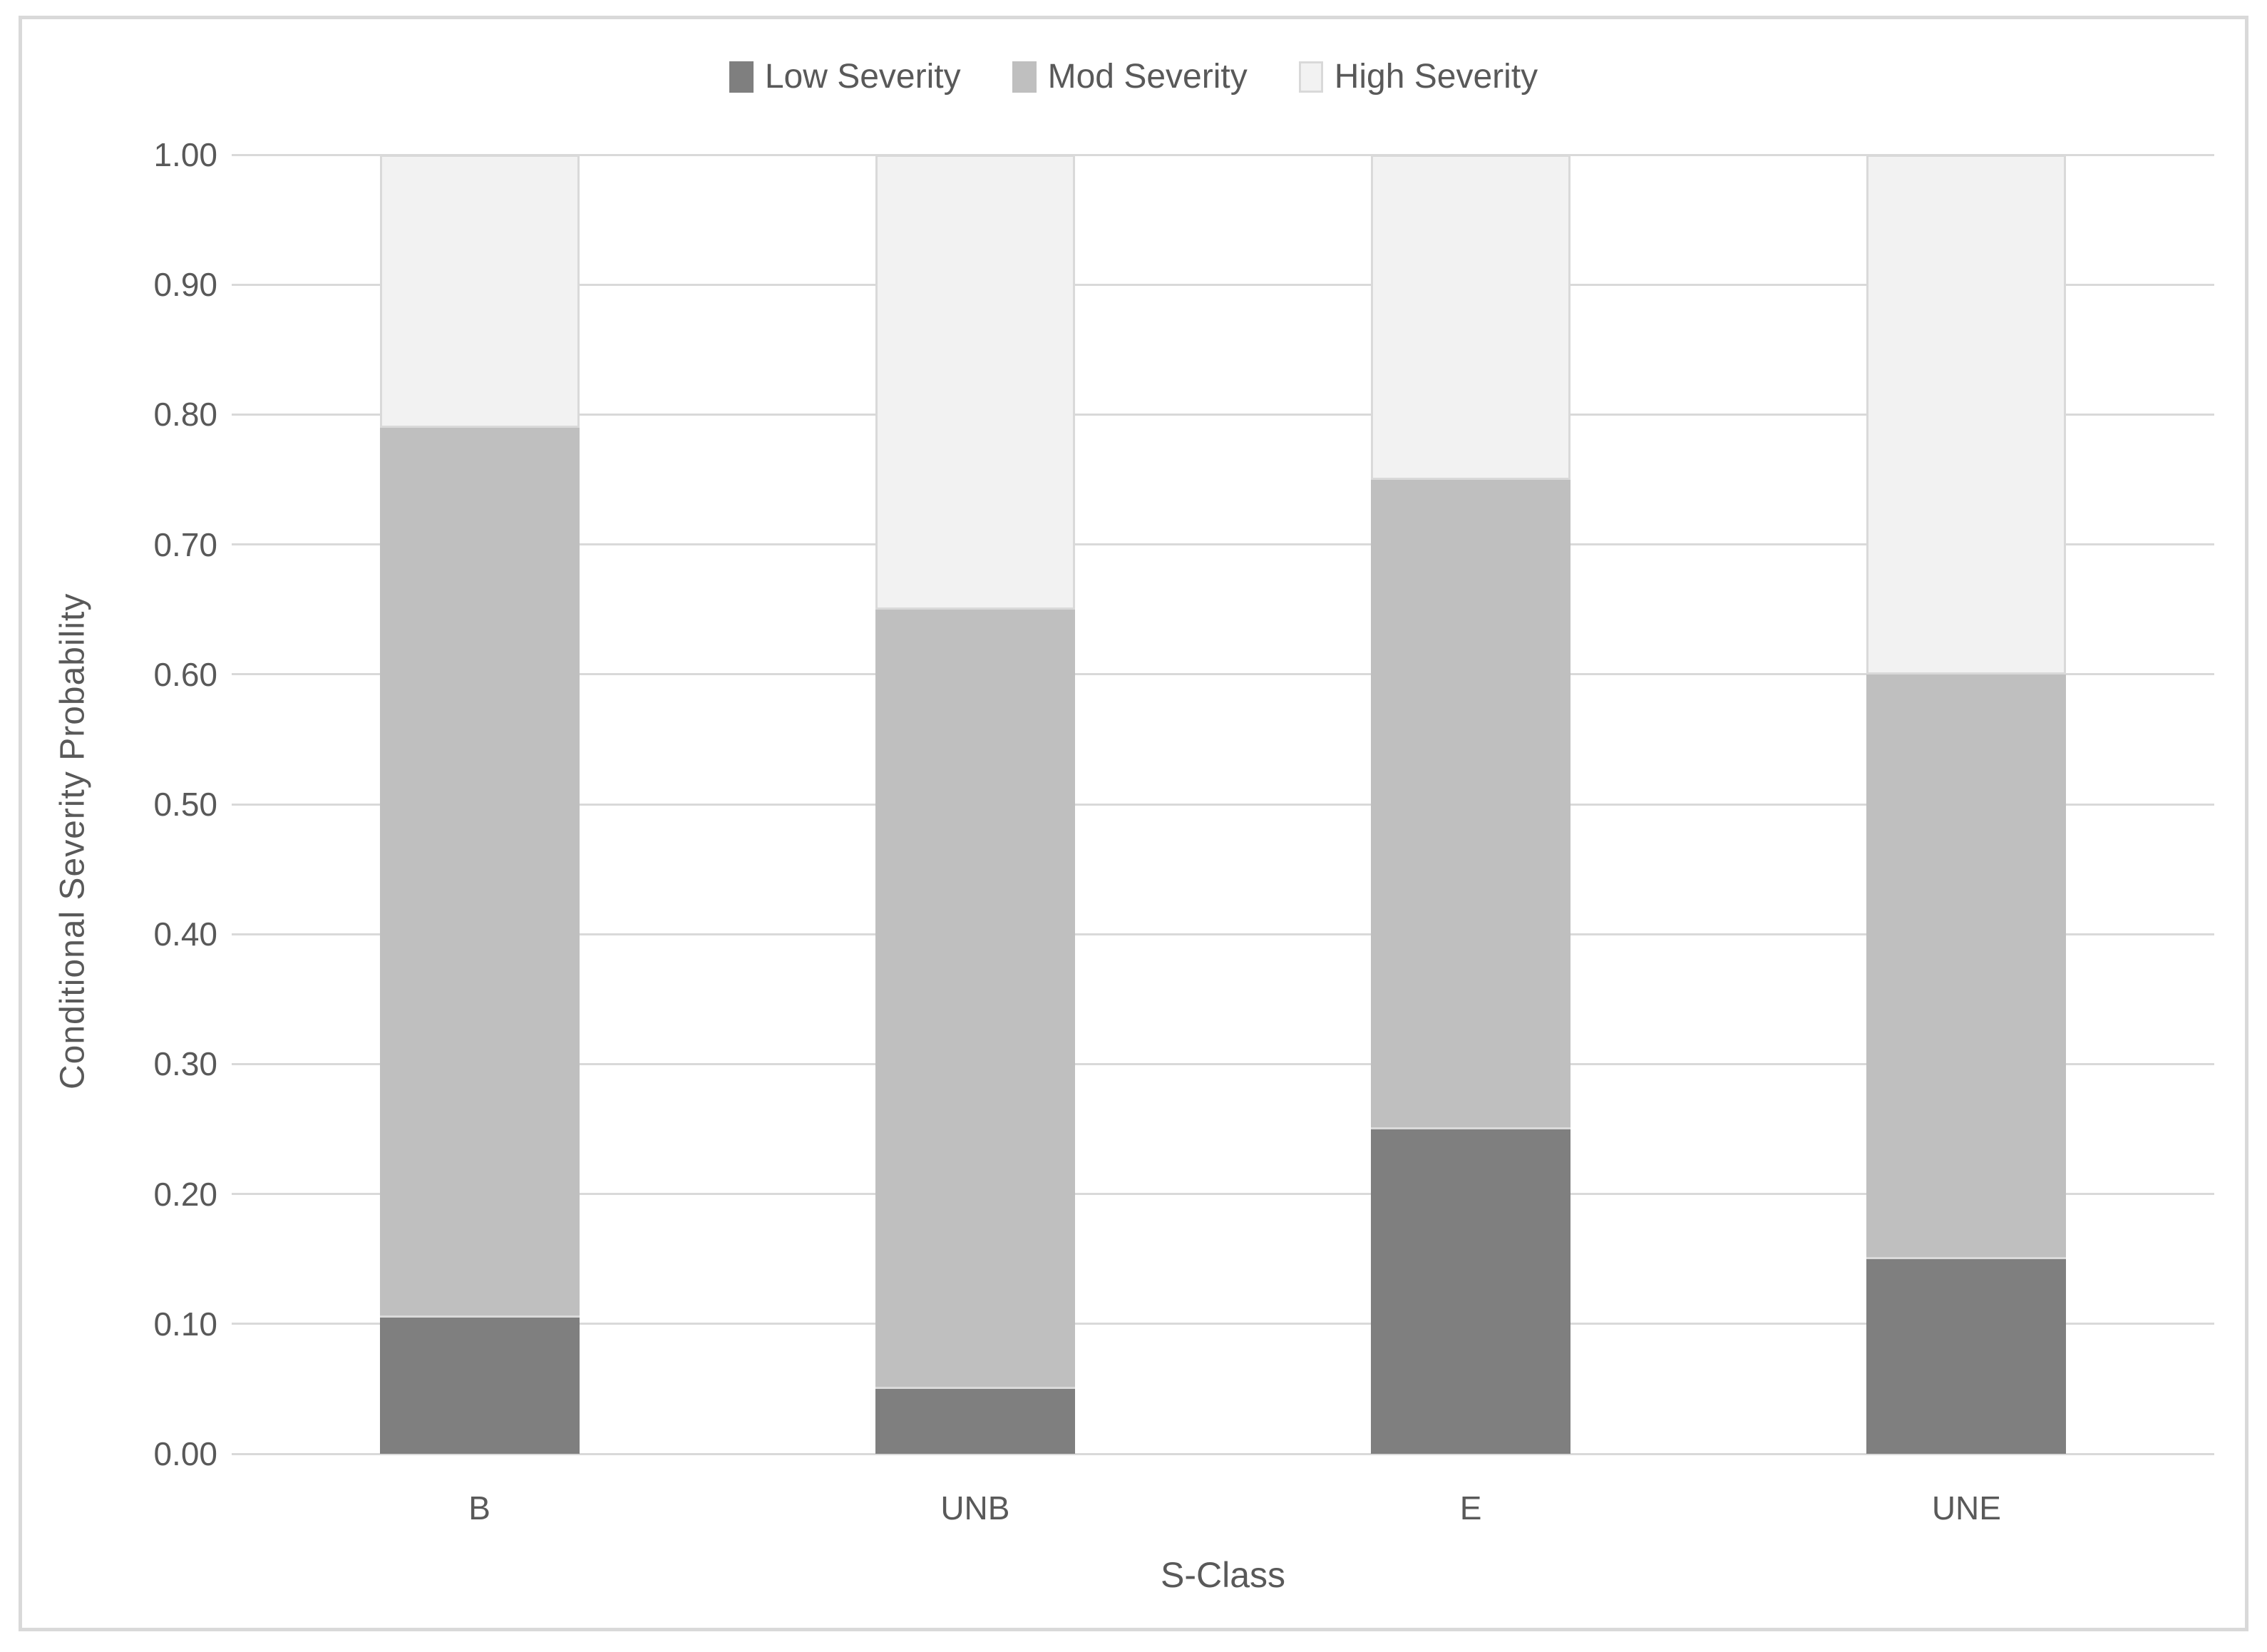  Describe the element at coordinates (1966, 1508) in the screenshot. I see `x-tick-label-une: UNE` at that location.